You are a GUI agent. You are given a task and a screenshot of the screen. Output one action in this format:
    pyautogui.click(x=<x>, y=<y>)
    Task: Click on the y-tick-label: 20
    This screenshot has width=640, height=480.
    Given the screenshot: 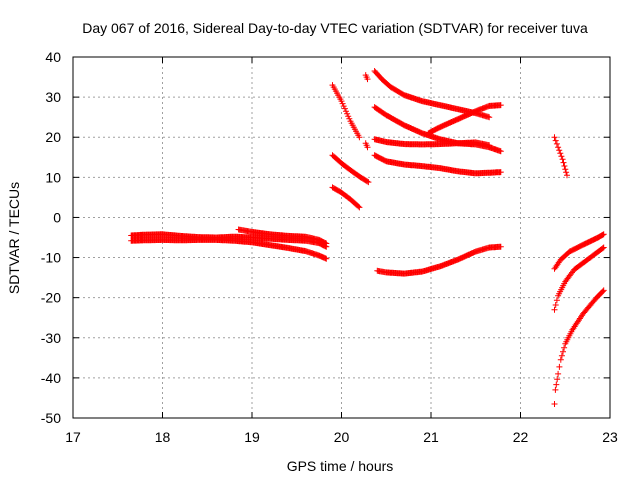 What is the action you would take?
    pyautogui.click(x=53, y=137)
    